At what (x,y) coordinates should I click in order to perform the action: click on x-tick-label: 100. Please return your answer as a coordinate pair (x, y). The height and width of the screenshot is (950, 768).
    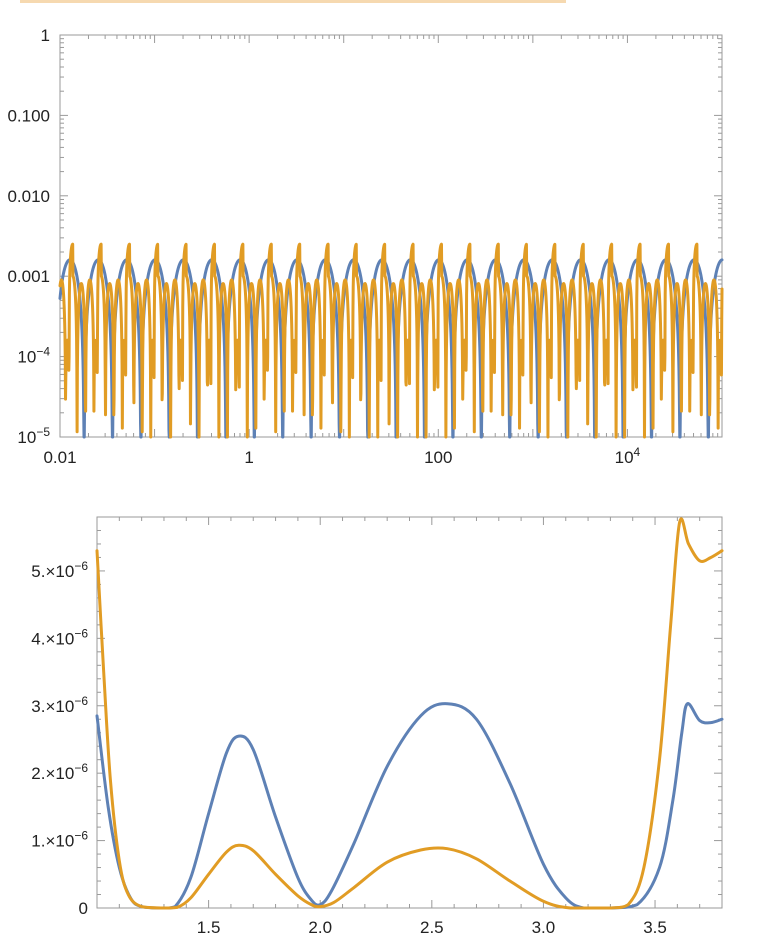
    Looking at the image, I should click on (438, 457).